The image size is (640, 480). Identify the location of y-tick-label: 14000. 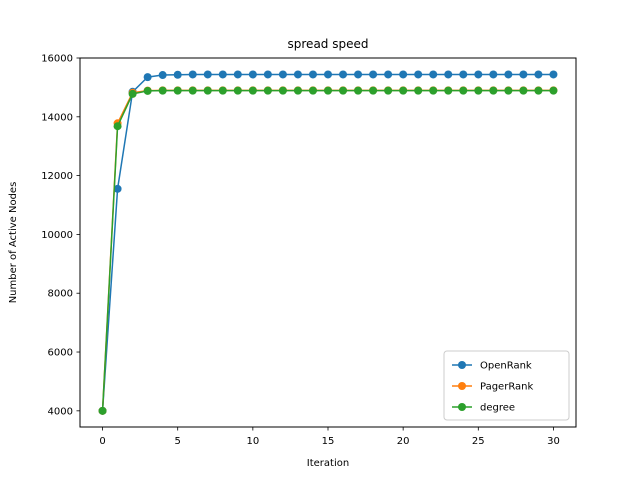
(57, 117).